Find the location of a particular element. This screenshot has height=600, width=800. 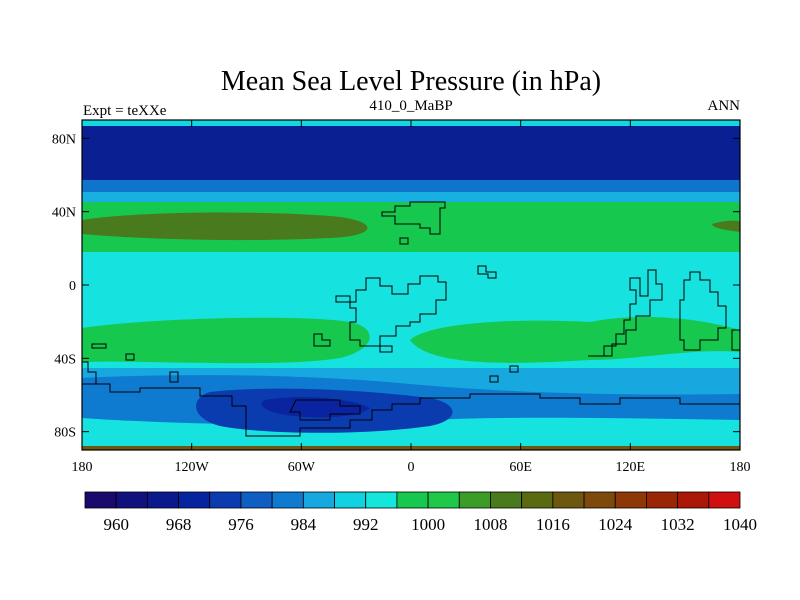

band-south-subtropical-center is located at coordinates (575, 339).